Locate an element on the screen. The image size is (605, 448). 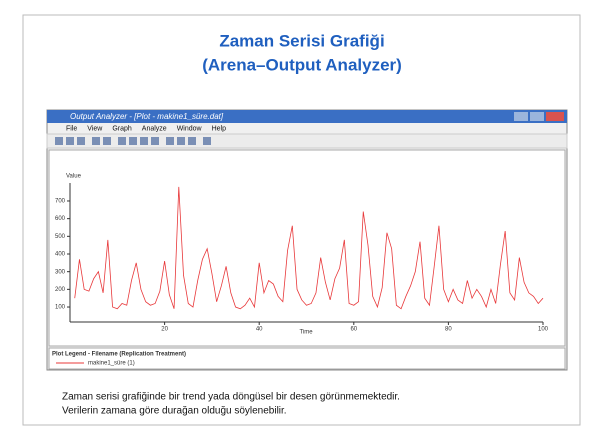
y-tick-label: 100 is located at coordinates (60, 308).